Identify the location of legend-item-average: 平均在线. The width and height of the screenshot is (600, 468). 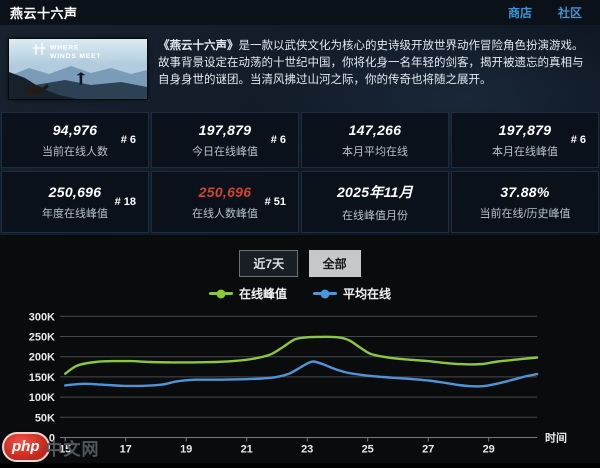
(352, 293).